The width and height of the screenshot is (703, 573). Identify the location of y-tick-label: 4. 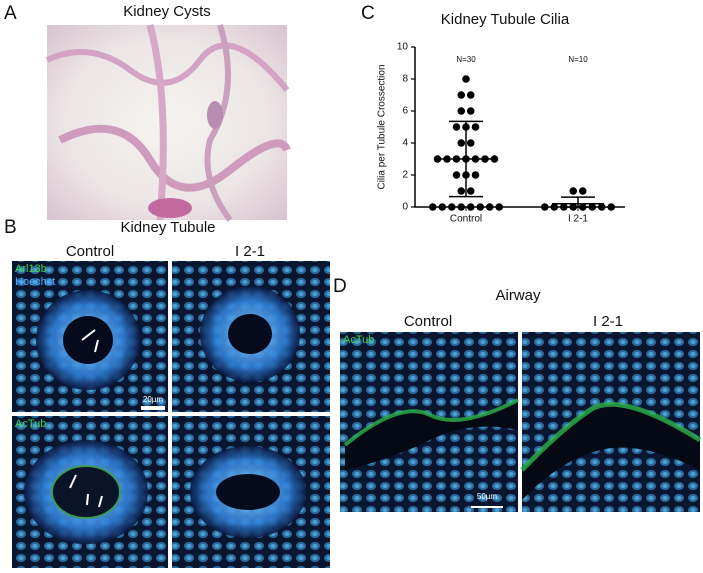
(405, 143).